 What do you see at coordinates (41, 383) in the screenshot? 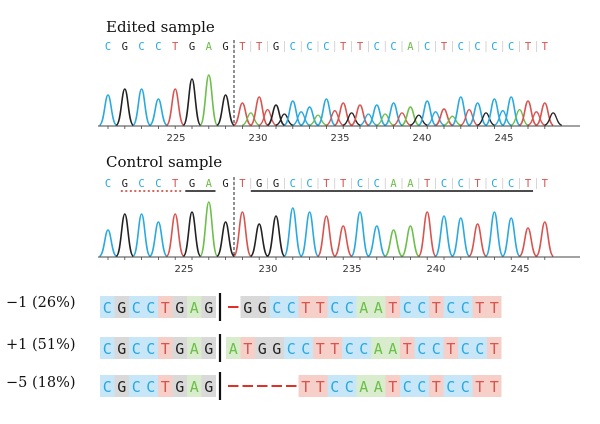
I see `row-label-del5: −5 (18%)` at bounding box center [41, 383].